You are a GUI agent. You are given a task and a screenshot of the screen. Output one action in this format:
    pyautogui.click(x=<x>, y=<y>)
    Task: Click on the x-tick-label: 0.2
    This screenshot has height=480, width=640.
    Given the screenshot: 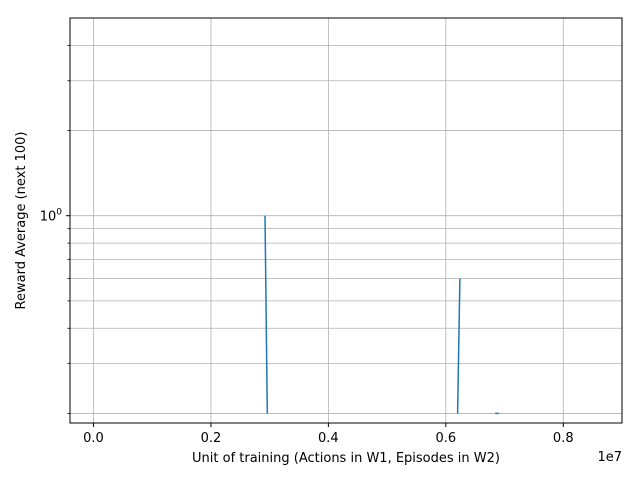 What is the action you would take?
    pyautogui.click(x=211, y=438)
    